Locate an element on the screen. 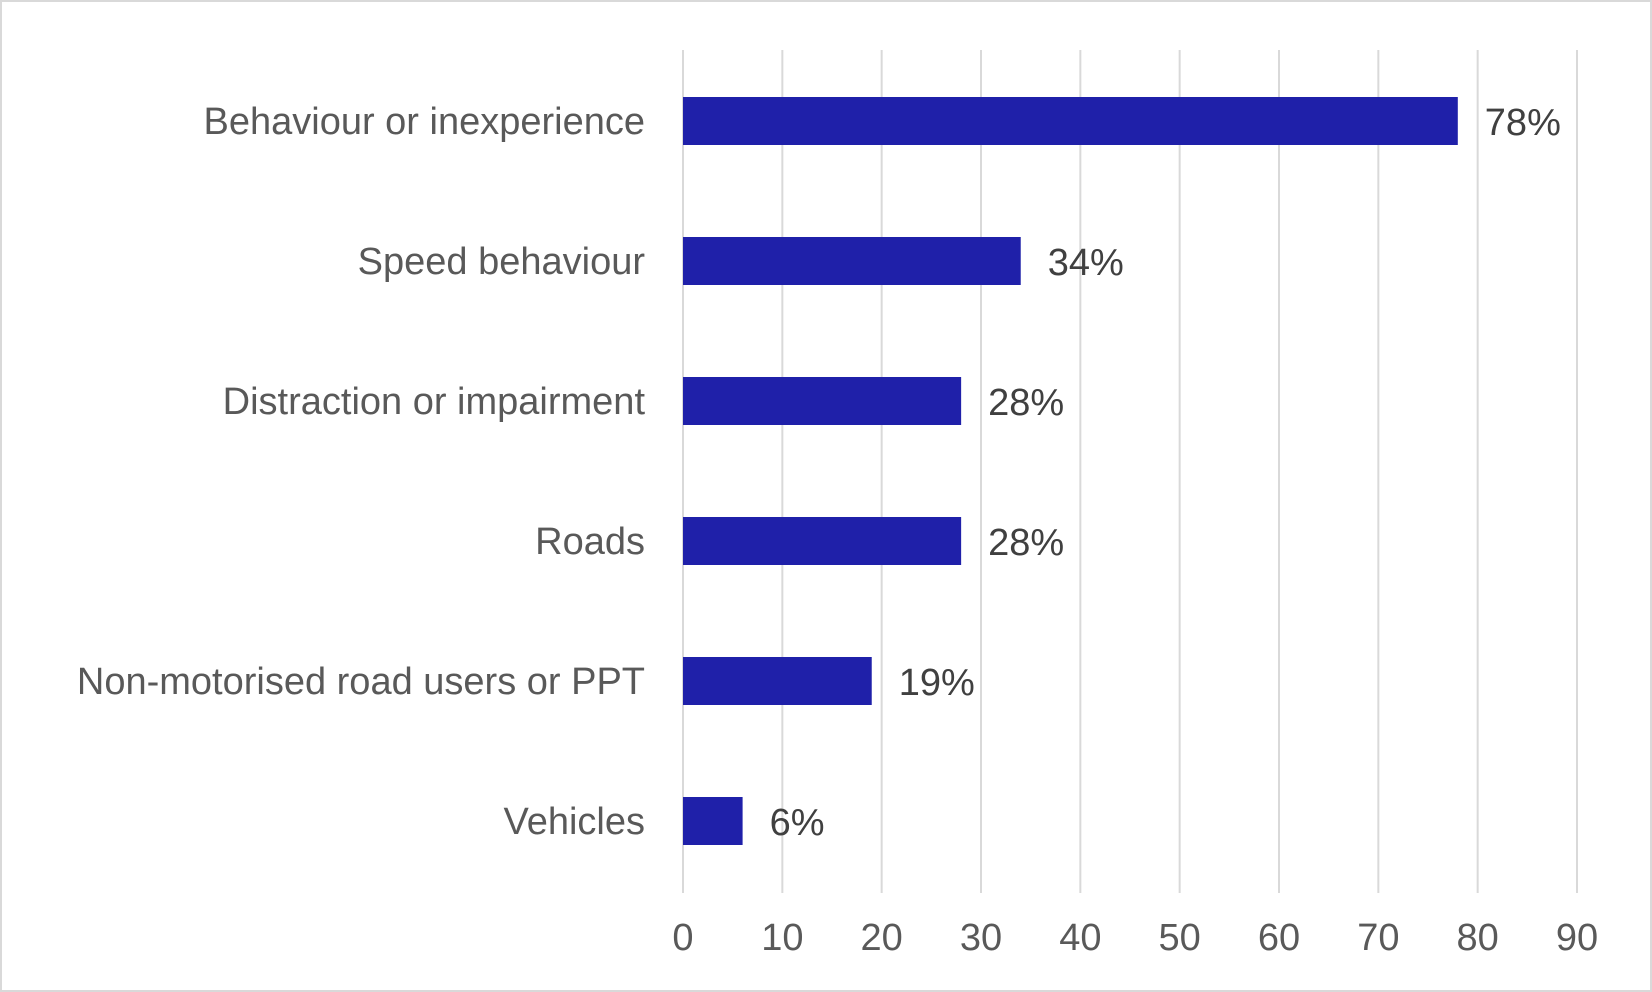  x-tick-label: 90 is located at coordinates (1577, 938).